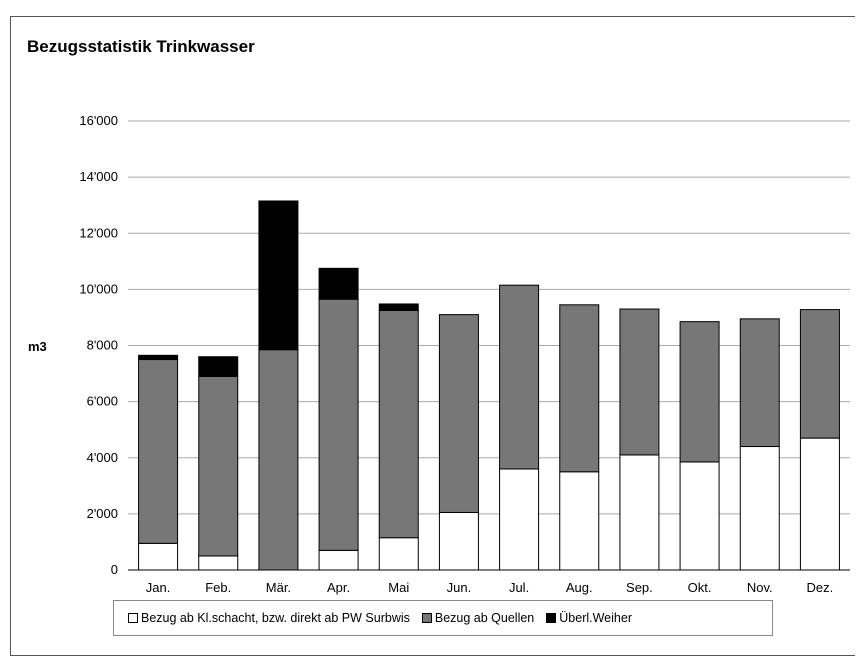  Describe the element at coordinates (218, 587) in the screenshot. I see `x-tick-label: Feb.` at that location.